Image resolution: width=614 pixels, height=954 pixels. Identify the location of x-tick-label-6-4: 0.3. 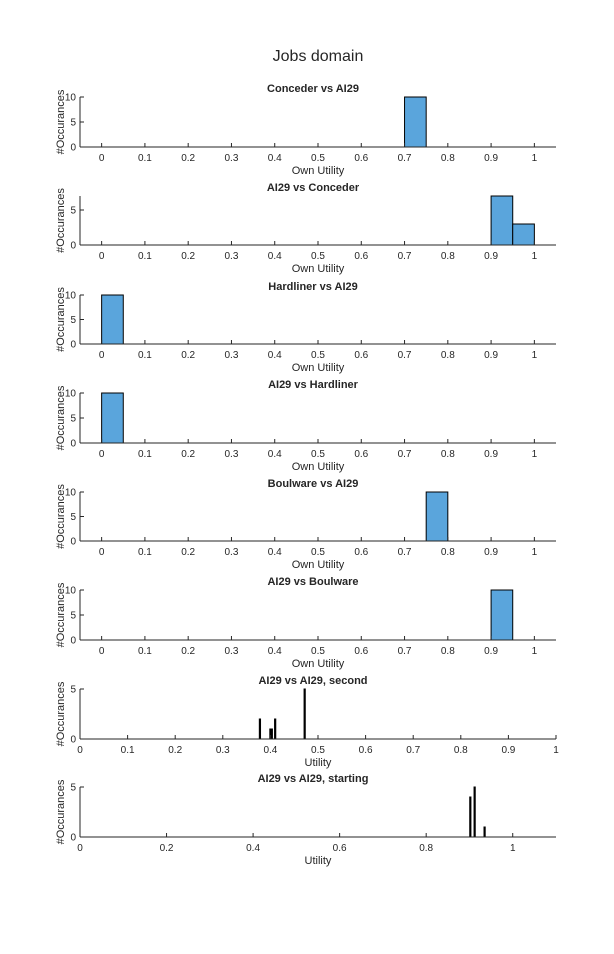
(232, 651).